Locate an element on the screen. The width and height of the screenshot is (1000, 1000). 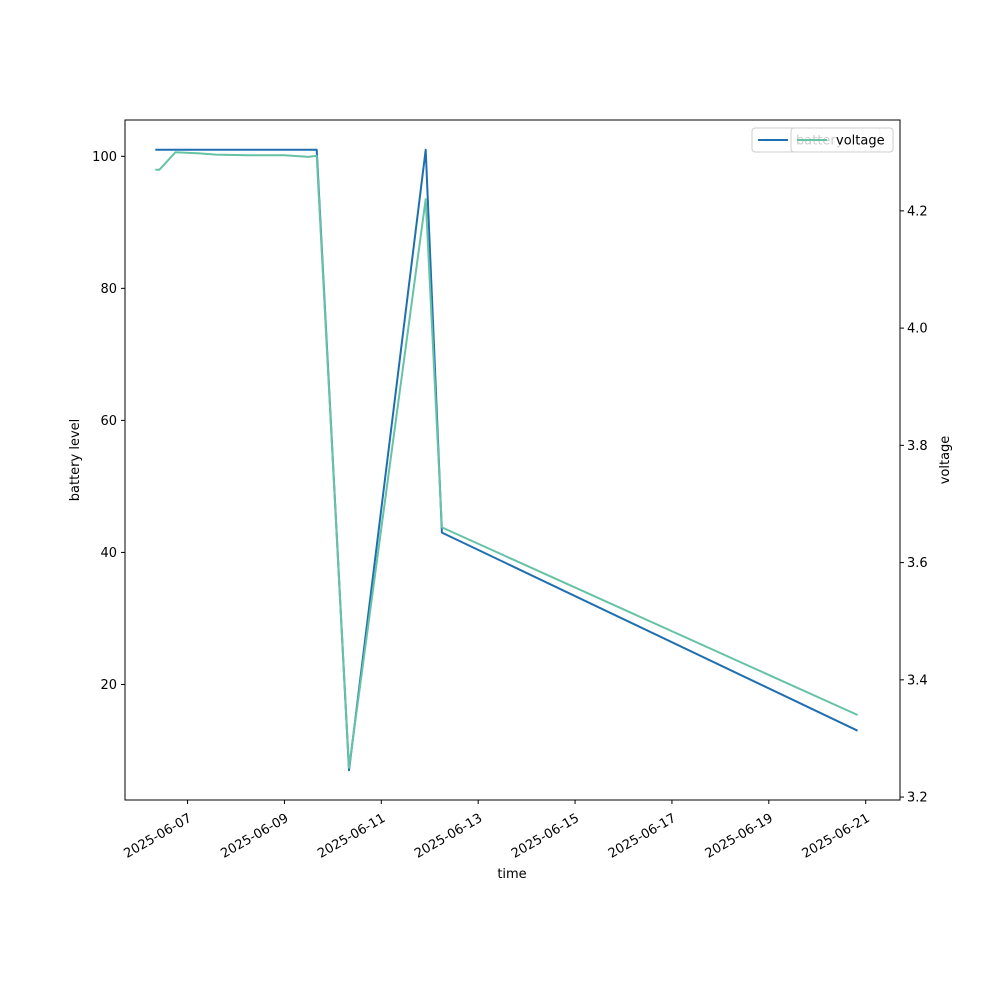
y2-tick-label: 3.2 is located at coordinates (917, 798).